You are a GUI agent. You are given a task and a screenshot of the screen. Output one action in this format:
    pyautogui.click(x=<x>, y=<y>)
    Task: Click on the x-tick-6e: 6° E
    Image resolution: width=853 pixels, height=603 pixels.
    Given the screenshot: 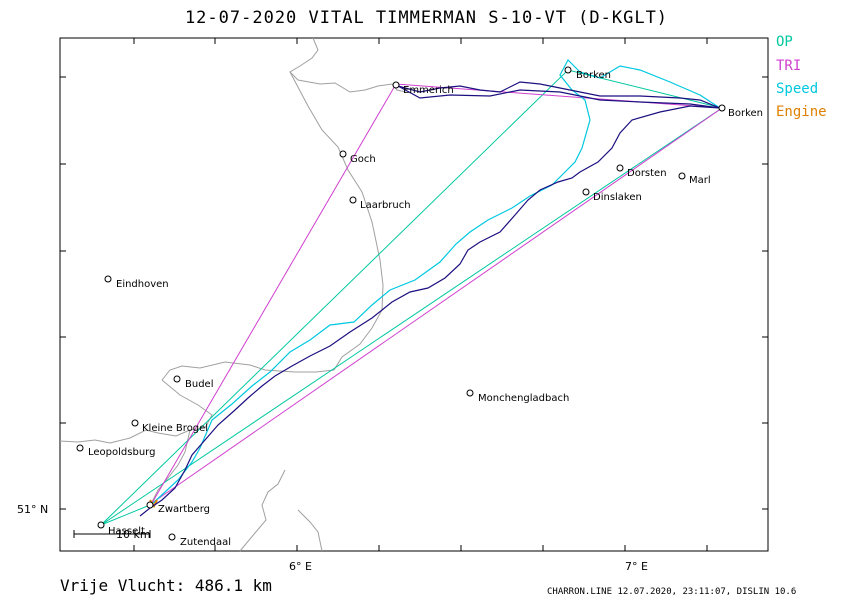 What is the action you would take?
    pyautogui.click(x=300, y=566)
    